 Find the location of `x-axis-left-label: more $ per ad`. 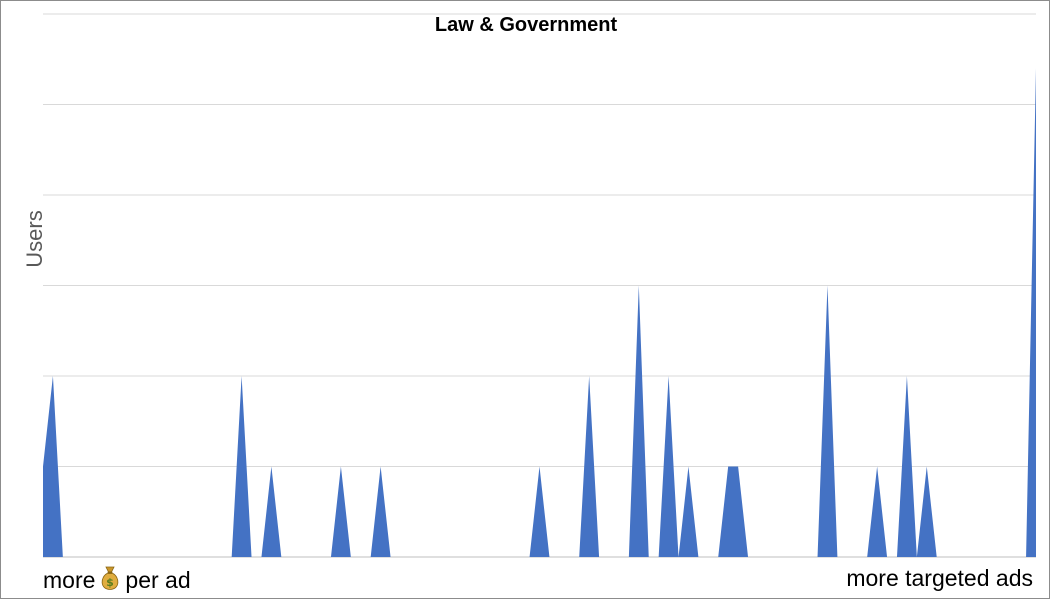

x-axis-left-label: more $ per ad is located at coordinates (117, 581).